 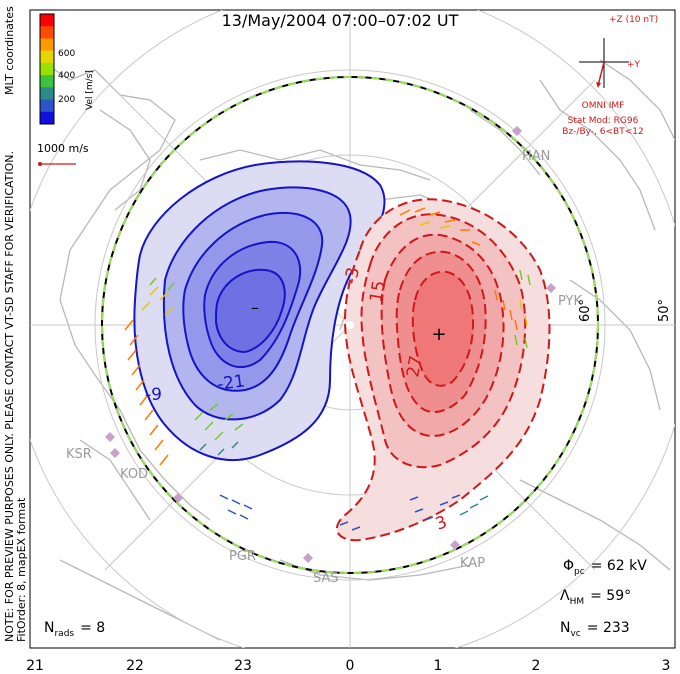 I want to click on map-statistics: Φpc = 62 kV ΛHM = 59° Nvc = 233 Nrads = 8, so click(x=345, y=598).